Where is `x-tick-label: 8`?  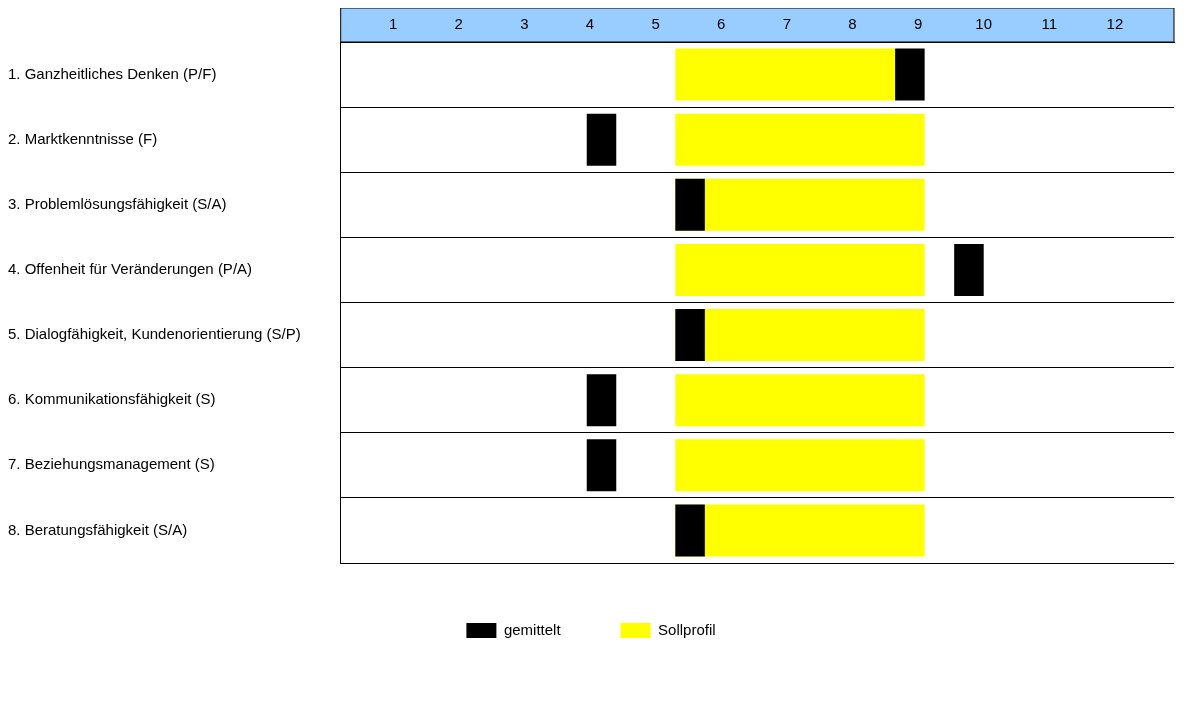 x-tick-label: 8 is located at coordinates (852, 24).